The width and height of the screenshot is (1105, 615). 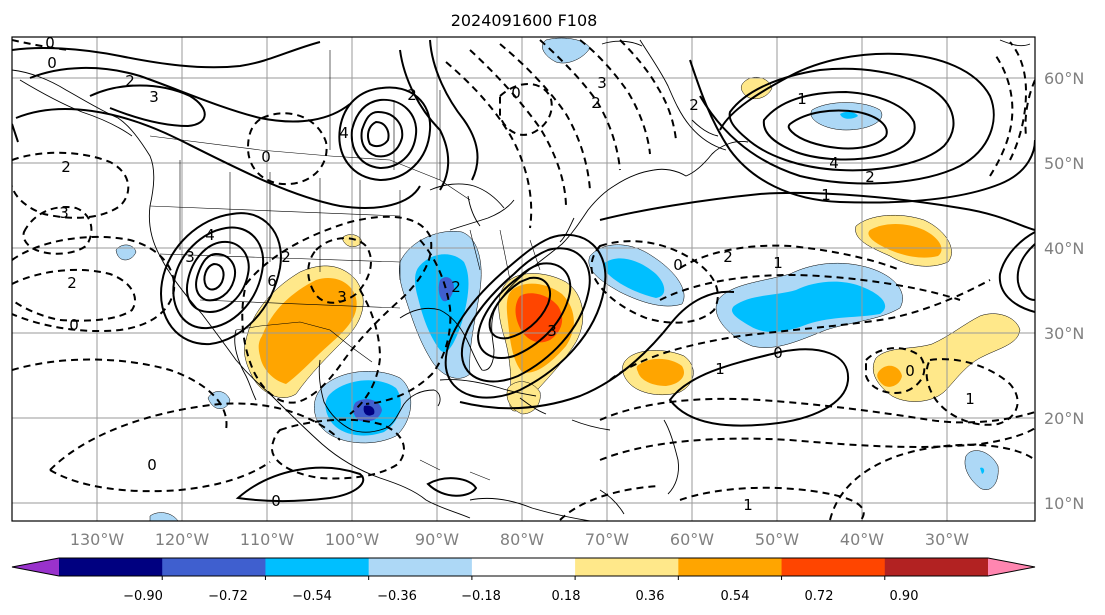 I want to click on colorbar-tick-label: 0.90, so click(x=904, y=596).